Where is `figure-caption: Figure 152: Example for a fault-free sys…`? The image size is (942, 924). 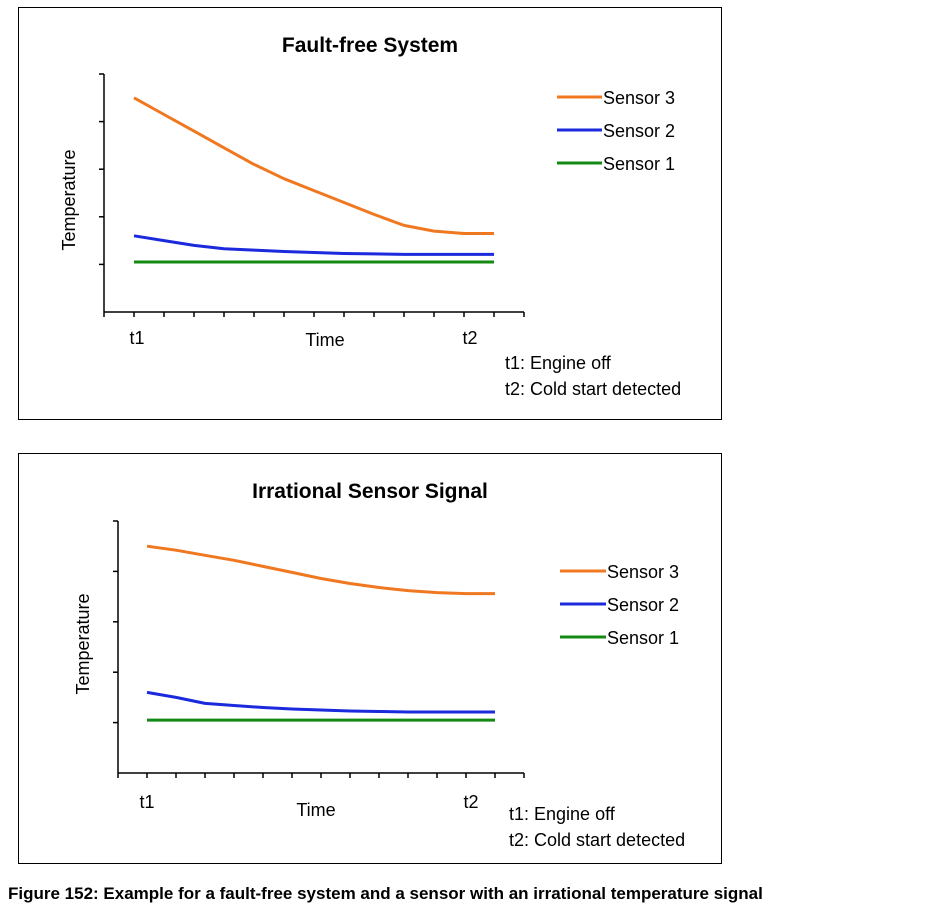 figure-caption: Figure 152: Example for a fault-free sys… is located at coordinates (385, 893).